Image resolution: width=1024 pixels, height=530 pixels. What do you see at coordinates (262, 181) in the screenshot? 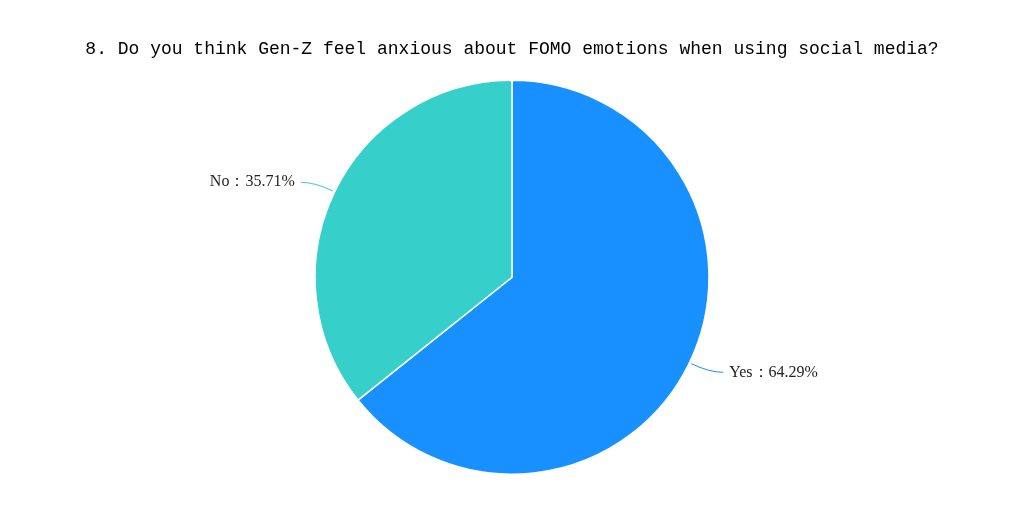
I see `data-label: ：35.71%` at bounding box center [262, 181].